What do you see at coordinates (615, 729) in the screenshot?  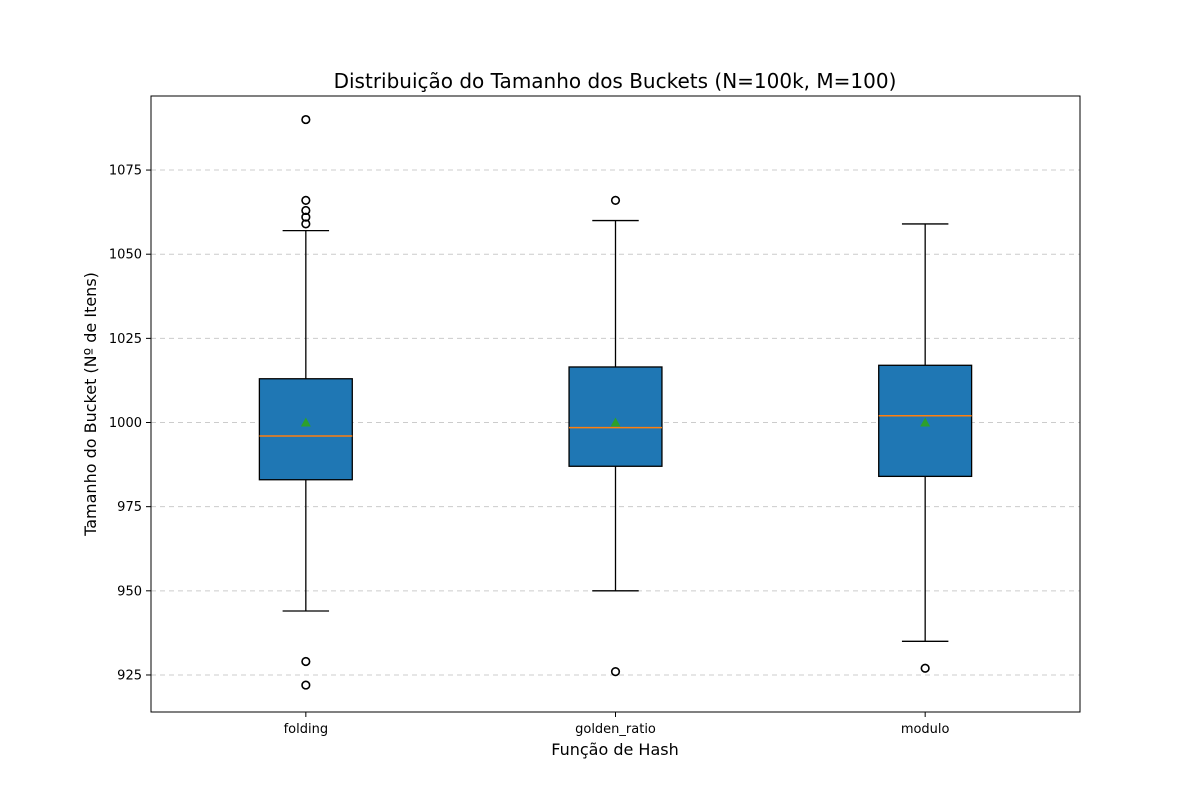 I see `x-tick-label: golden_ratio` at bounding box center [615, 729].